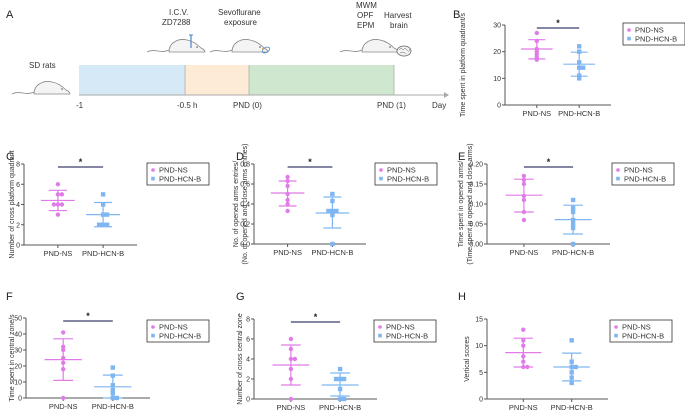  What do you see at coordinates (18, 319) in the screenshot?
I see `y-tick-label: 50` at bounding box center [18, 319].